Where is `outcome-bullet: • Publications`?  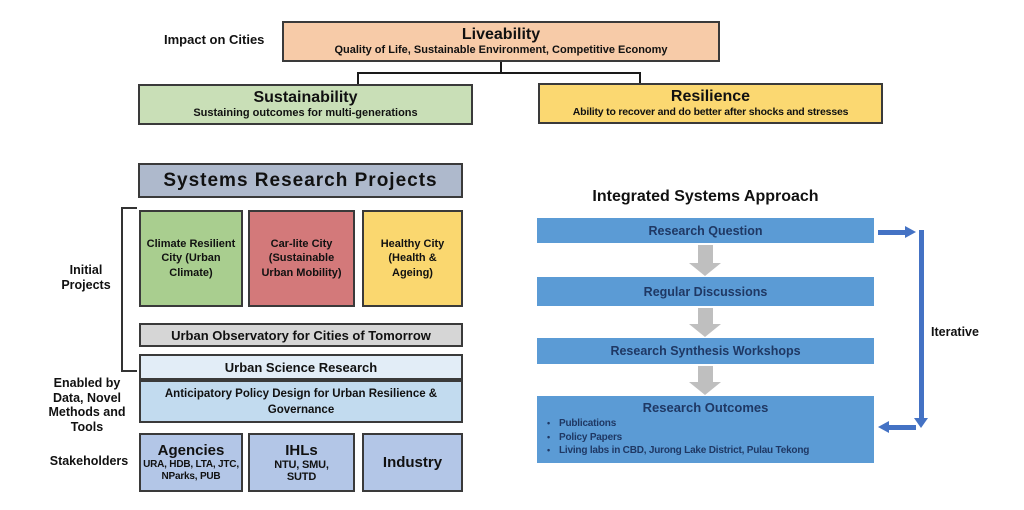
outcome-bullet: • Publications is located at coordinates (705, 424).